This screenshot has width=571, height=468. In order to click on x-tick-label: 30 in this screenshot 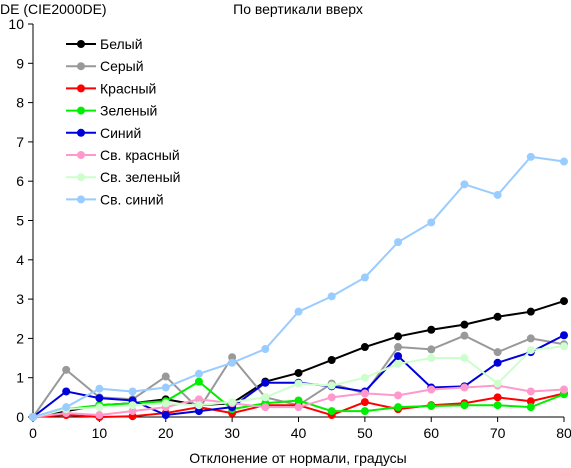, I will do `click(232, 433)`.